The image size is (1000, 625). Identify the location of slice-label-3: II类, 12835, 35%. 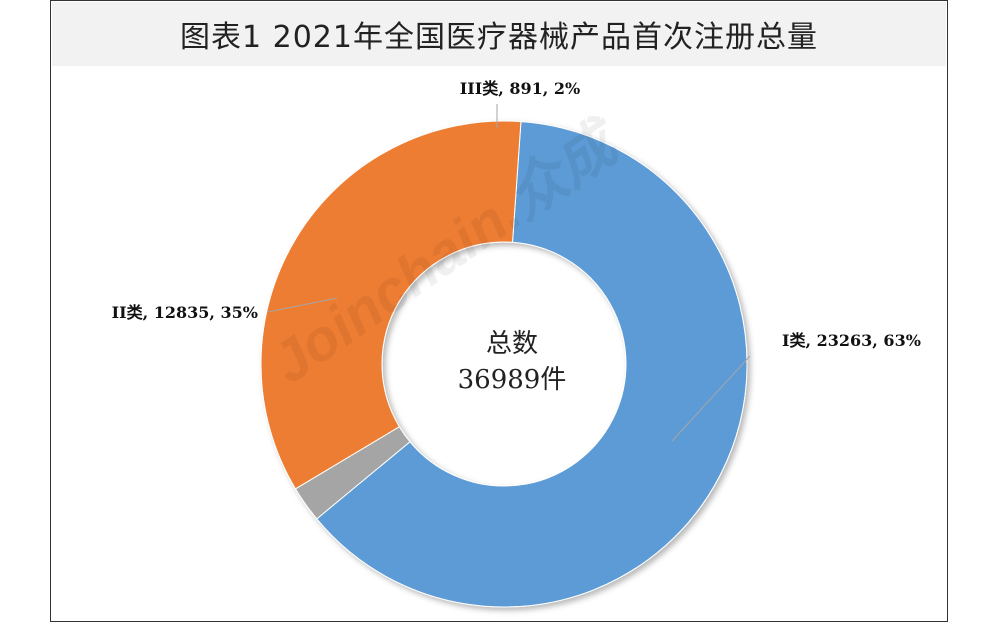
(185, 312).